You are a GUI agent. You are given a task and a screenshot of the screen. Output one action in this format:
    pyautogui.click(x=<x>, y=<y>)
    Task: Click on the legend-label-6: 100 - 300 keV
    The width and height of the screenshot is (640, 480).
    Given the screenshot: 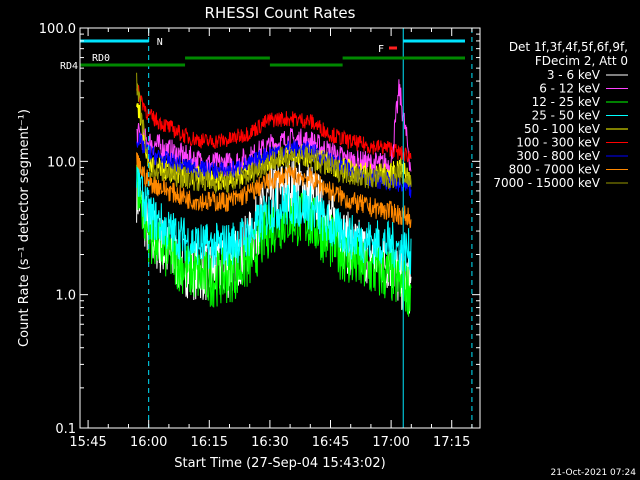 What is the action you would take?
    pyautogui.click(x=558, y=143)
    